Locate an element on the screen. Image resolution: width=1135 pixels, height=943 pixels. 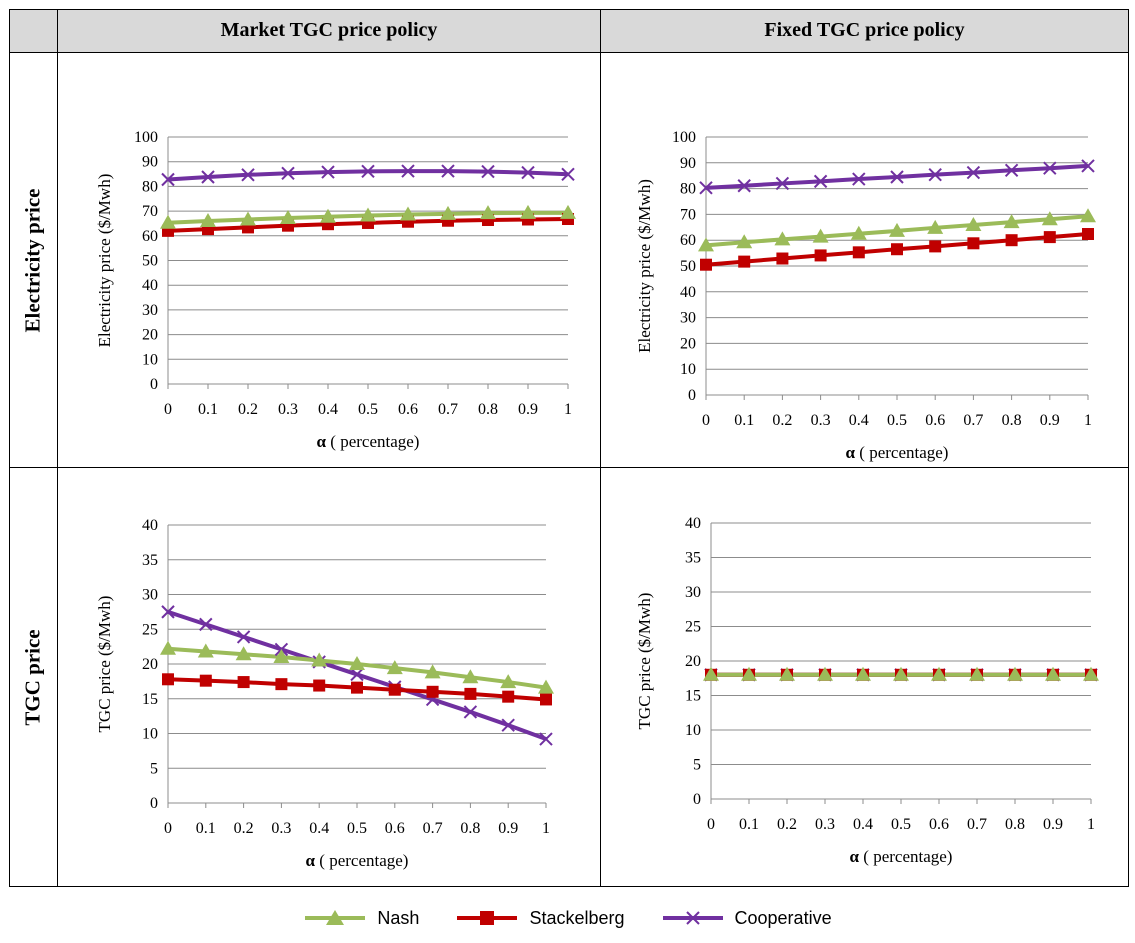
row-header-tgc: TGC price is located at coordinates (33, 677).